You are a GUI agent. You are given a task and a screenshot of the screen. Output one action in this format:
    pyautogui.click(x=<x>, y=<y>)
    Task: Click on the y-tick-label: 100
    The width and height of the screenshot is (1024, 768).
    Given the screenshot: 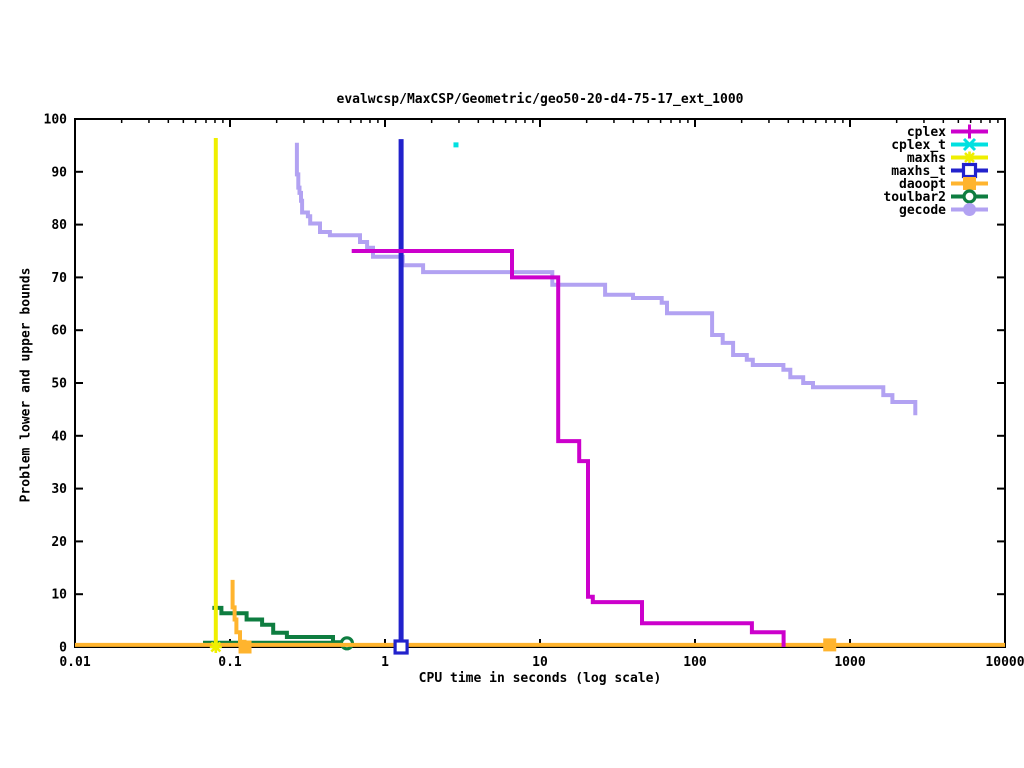 What is the action you would take?
    pyautogui.click(x=56, y=120)
    